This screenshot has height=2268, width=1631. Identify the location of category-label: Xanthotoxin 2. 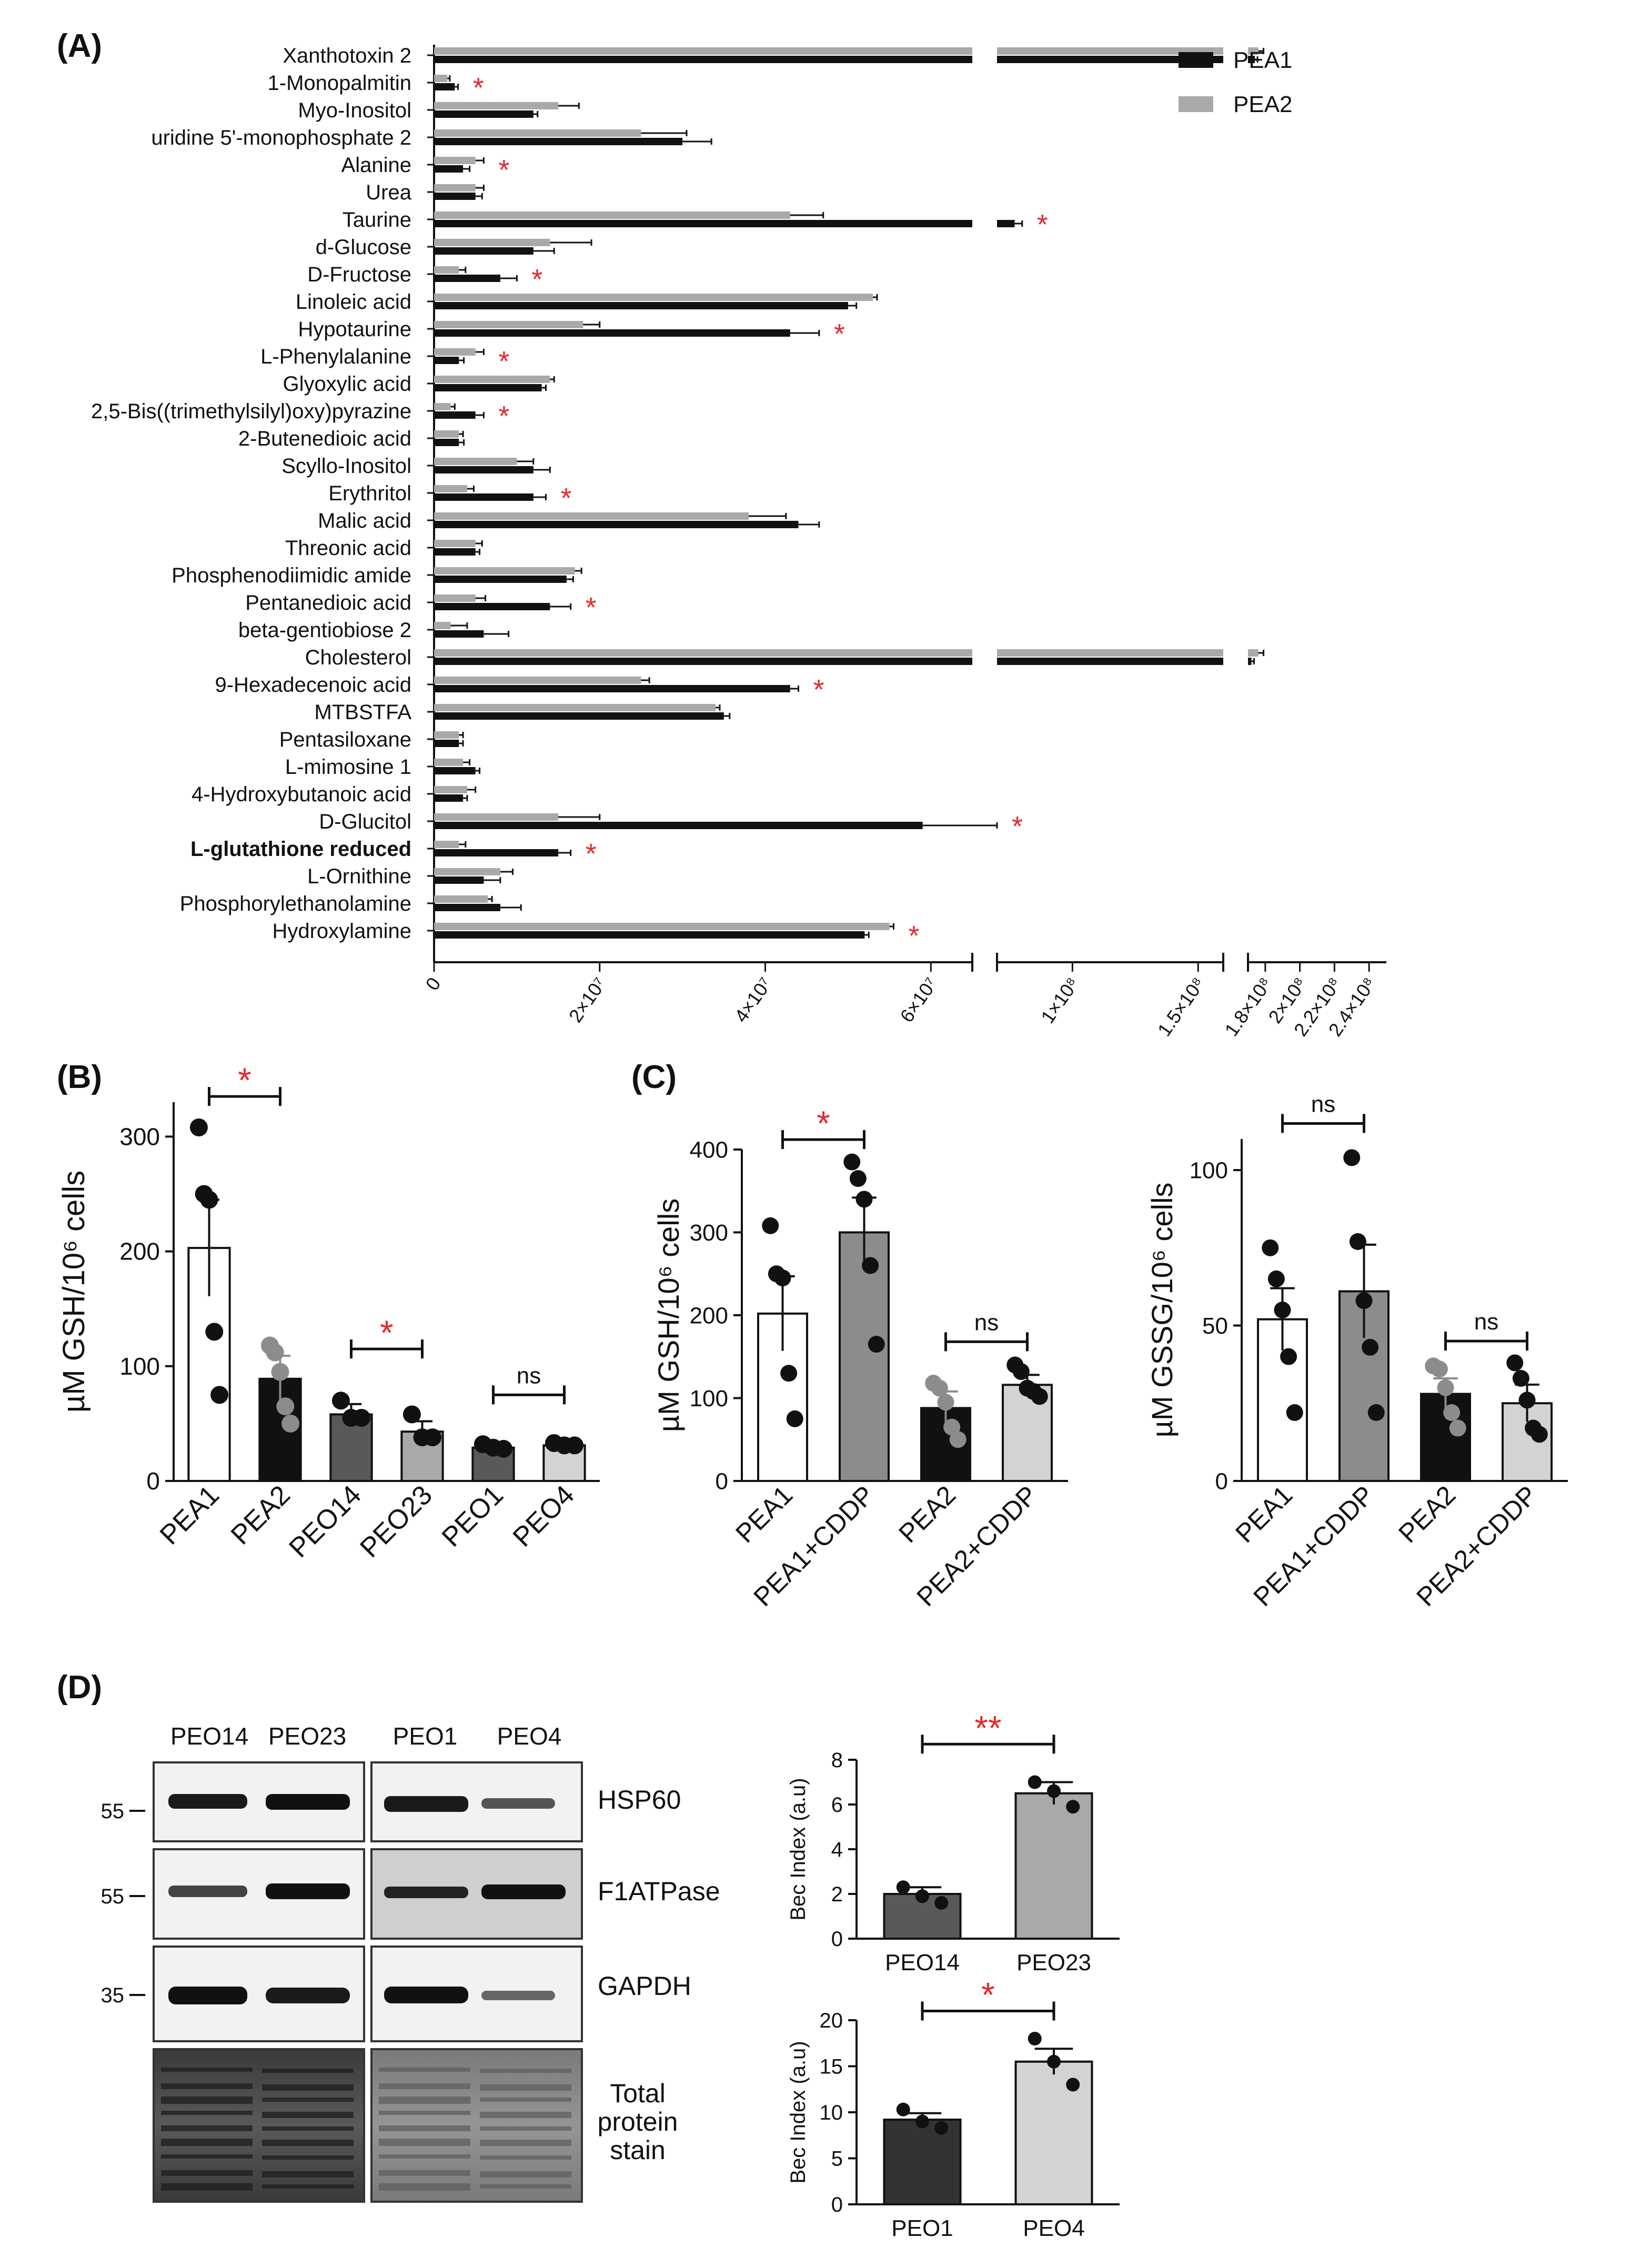
(347, 55).